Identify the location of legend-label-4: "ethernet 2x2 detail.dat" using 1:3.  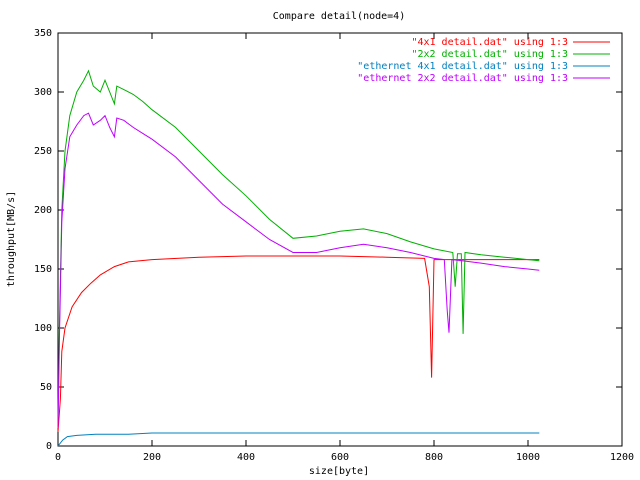
(462, 78).